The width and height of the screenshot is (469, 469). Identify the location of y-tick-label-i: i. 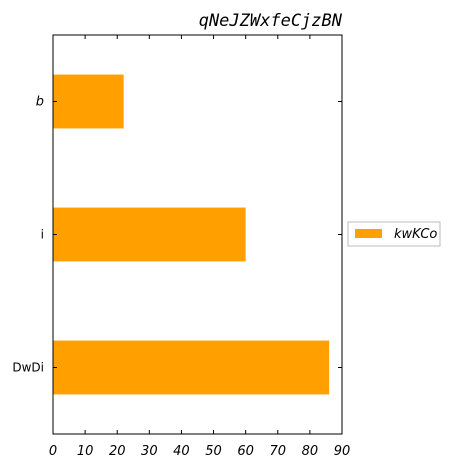
(42, 235).